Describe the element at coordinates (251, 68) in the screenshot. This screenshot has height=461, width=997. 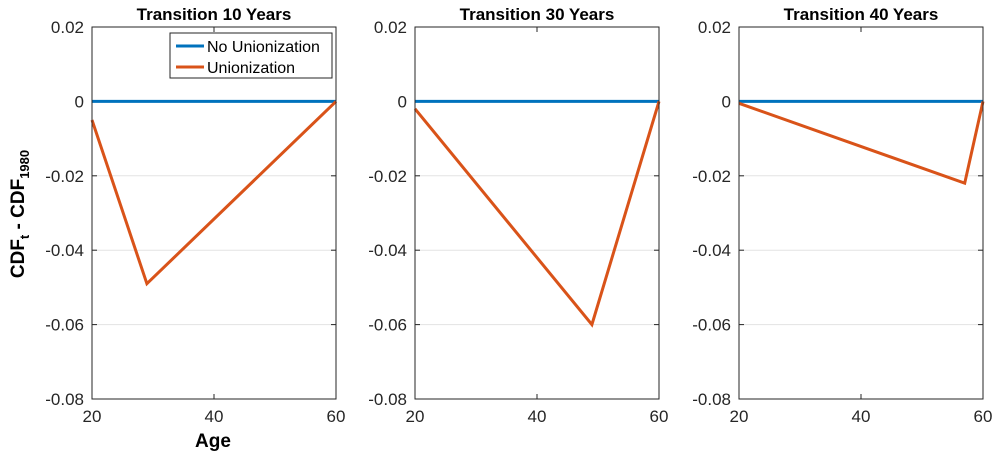
I see `legend-label-2: Unionization` at that location.